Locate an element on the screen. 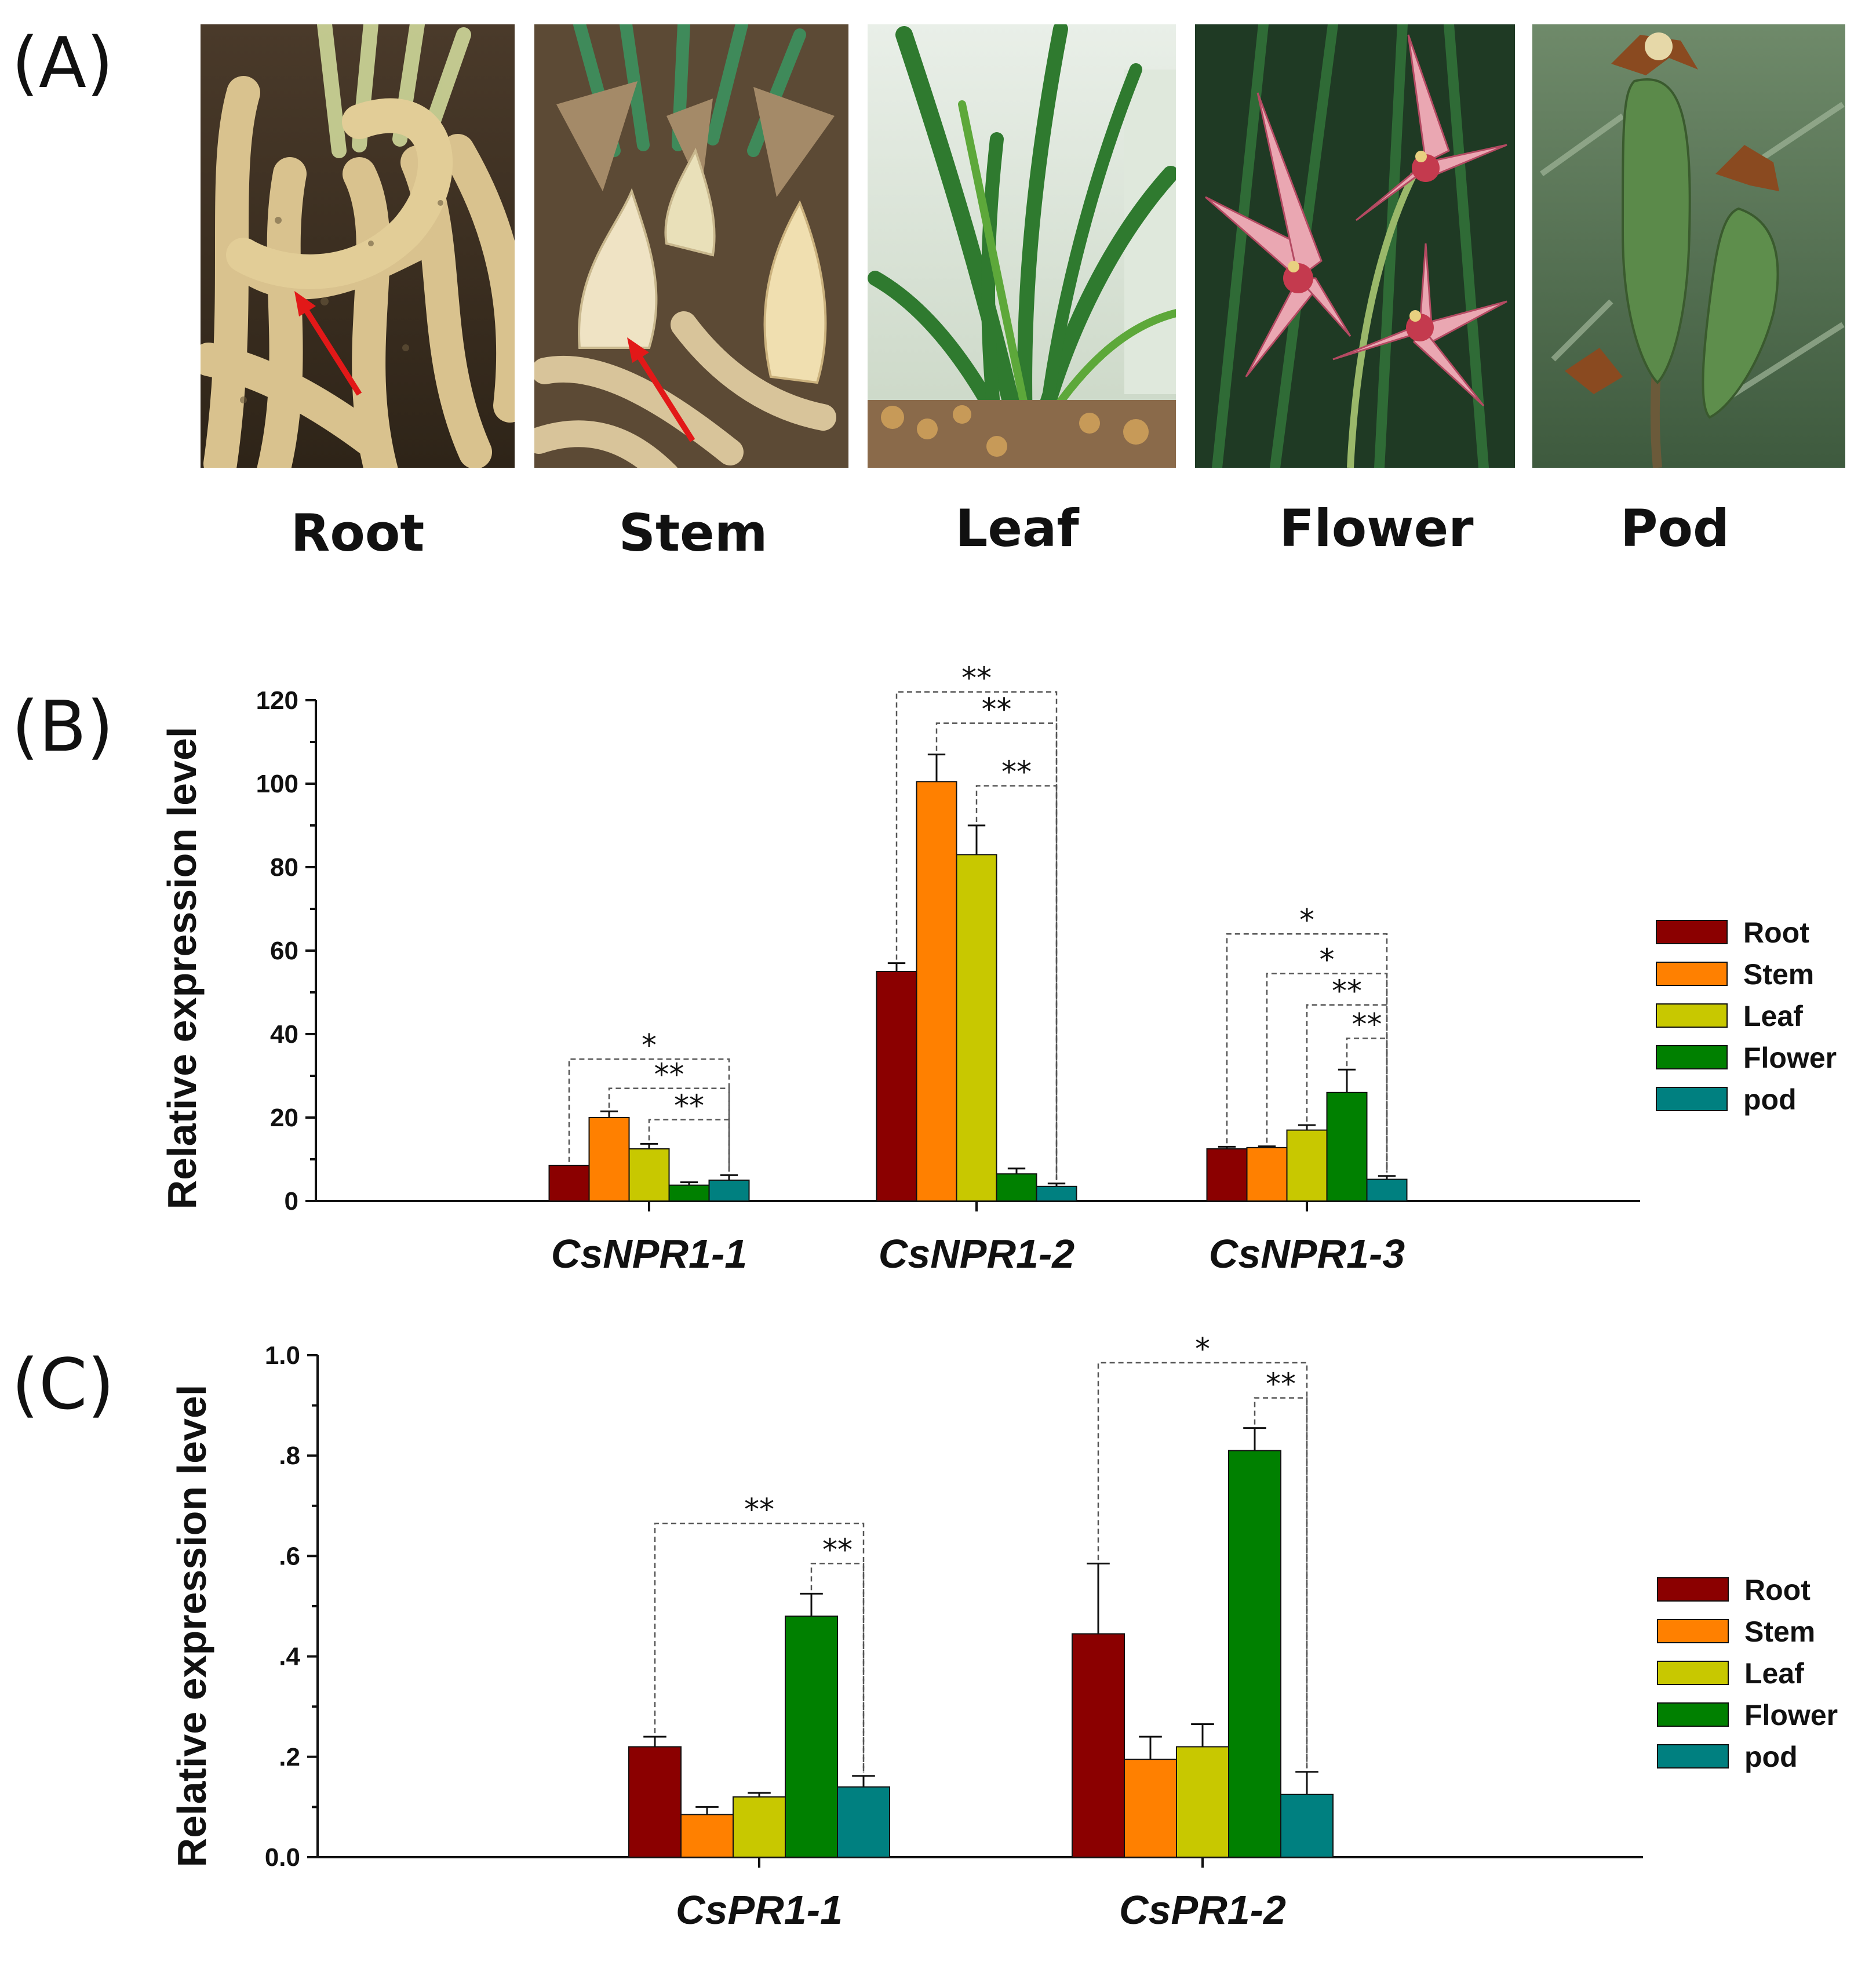  category-label-cspr1-2: CsPR1-2 is located at coordinates (1202, 1910).